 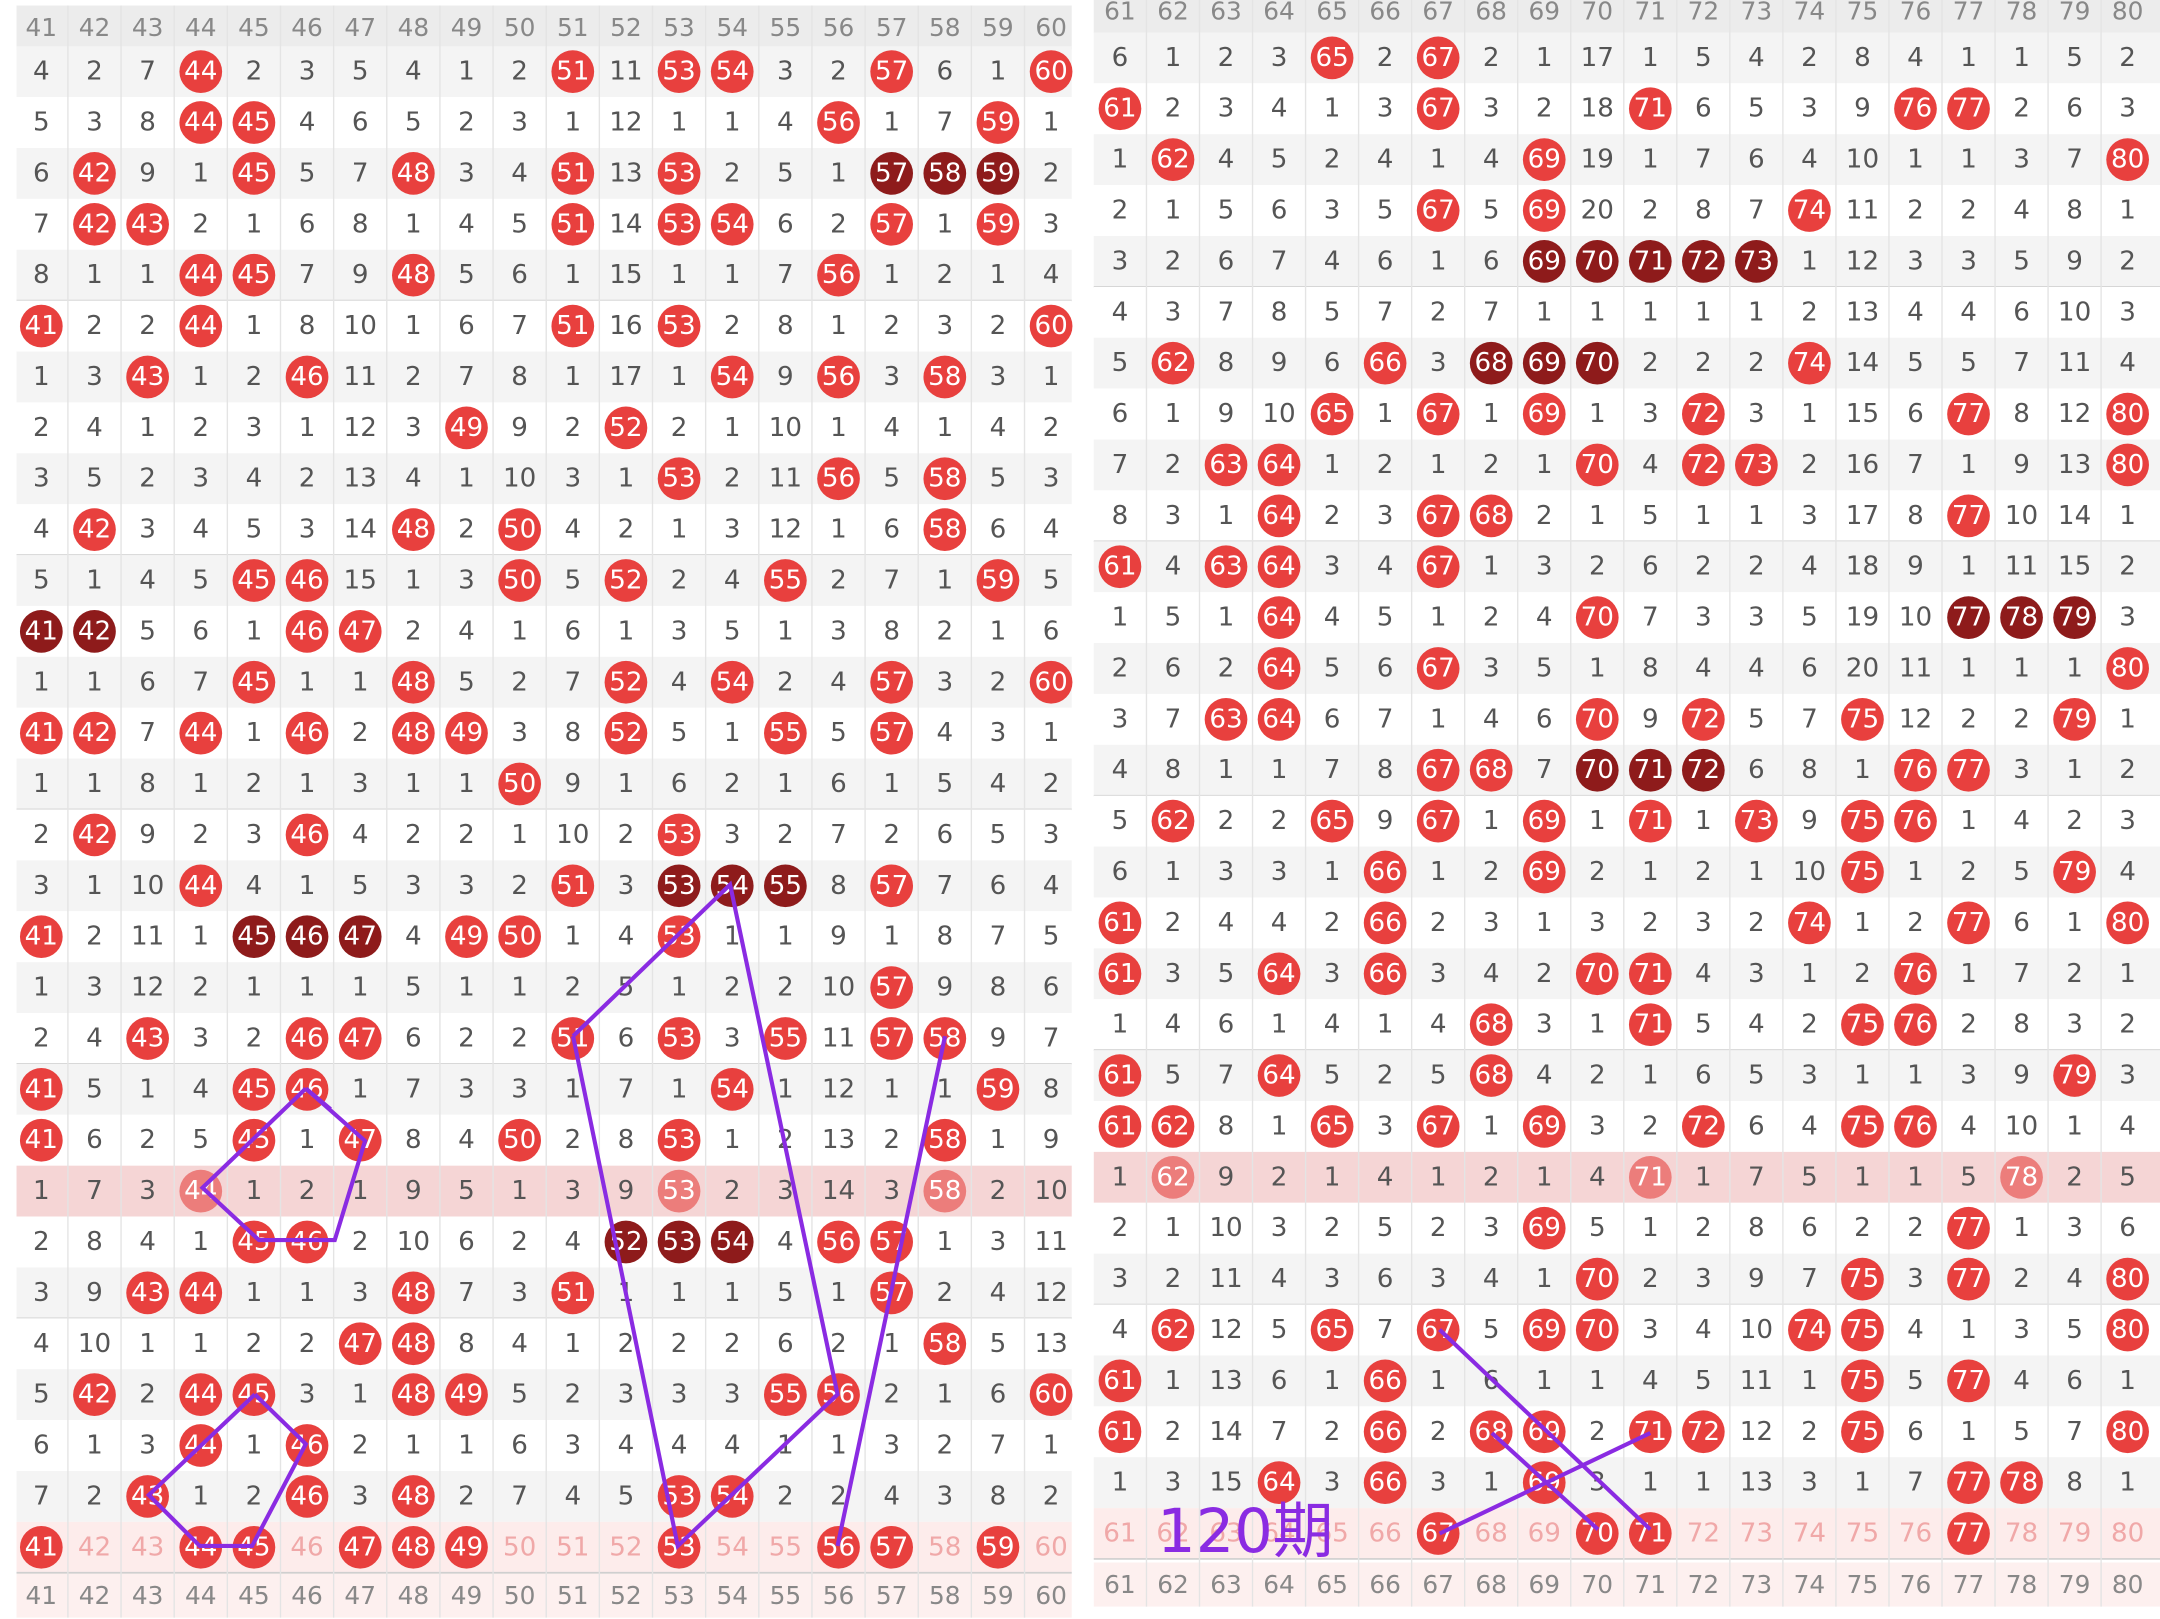 I want to click on repeat-ball, so click(x=998, y=173).